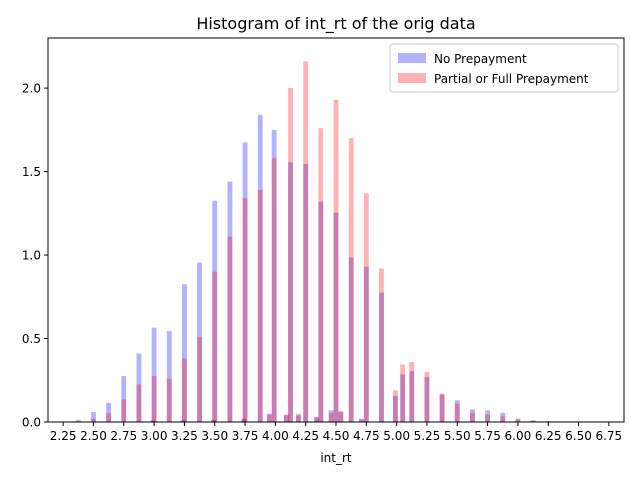  I want to click on x-tick-label: 6.25, so click(548, 436).